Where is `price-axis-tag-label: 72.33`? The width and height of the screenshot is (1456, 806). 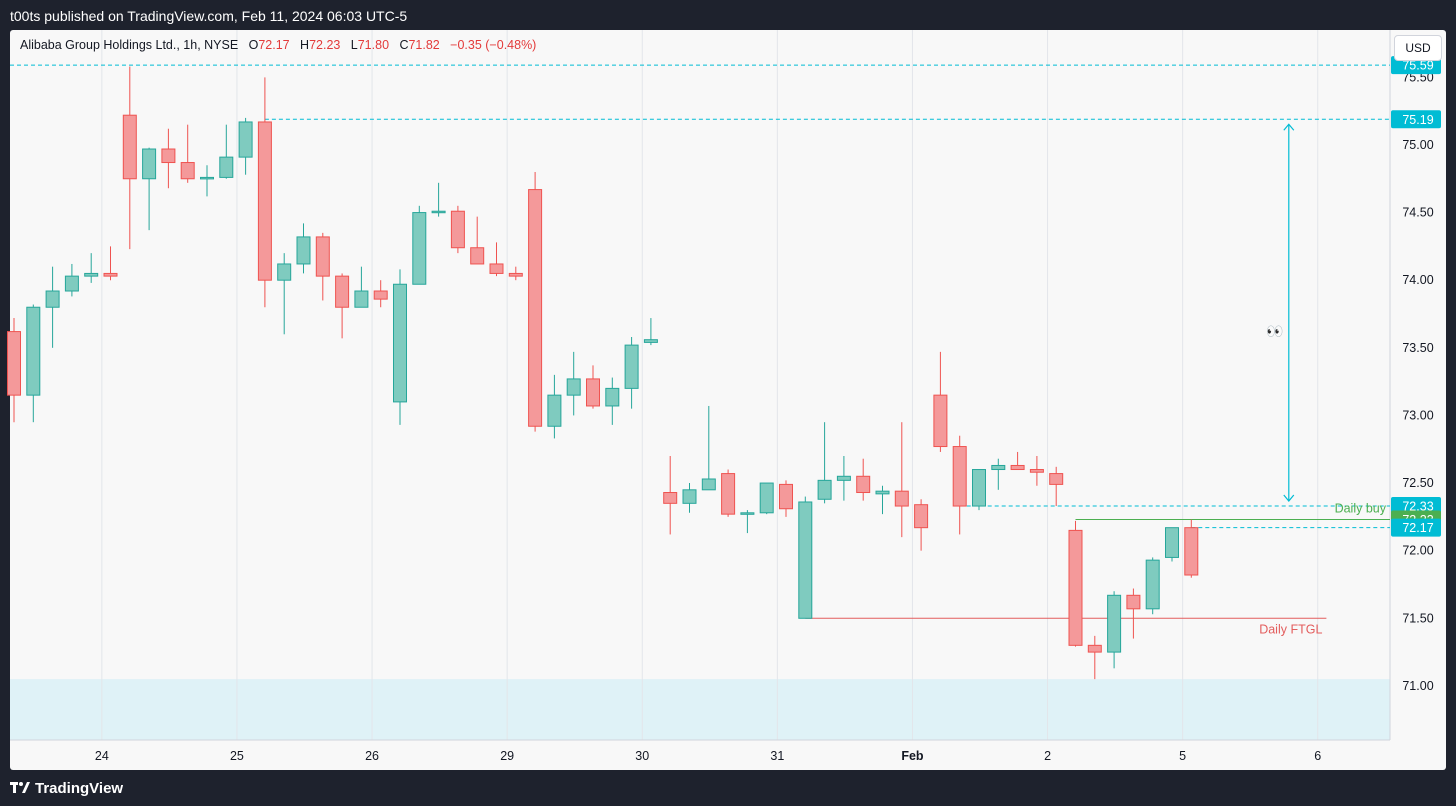
price-axis-tag-label: 72.33 is located at coordinates (1417, 507).